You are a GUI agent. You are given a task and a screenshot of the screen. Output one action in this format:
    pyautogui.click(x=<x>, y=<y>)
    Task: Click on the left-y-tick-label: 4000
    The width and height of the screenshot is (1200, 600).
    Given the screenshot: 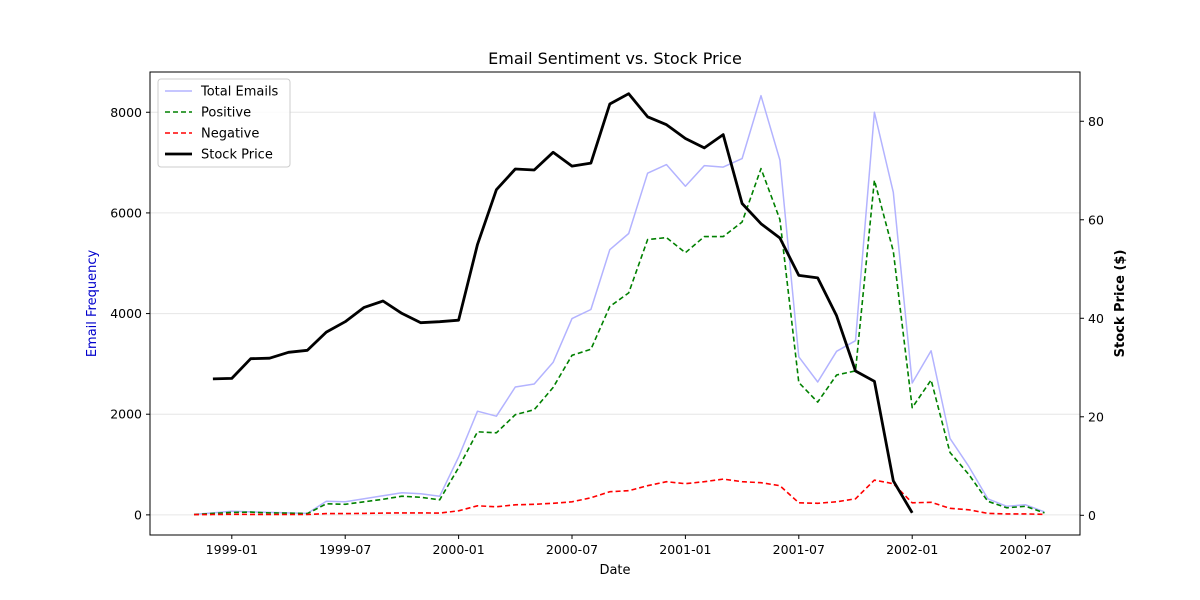 What is the action you would take?
    pyautogui.click(x=126, y=313)
    